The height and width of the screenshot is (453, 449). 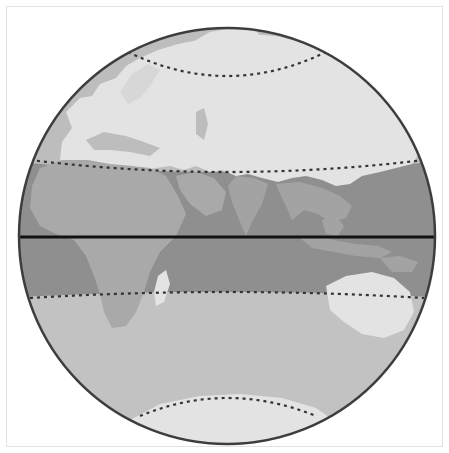 What do you see at coordinates (370, 305) in the screenshot?
I see `australia-landmass` at bounding box center [370, 305].